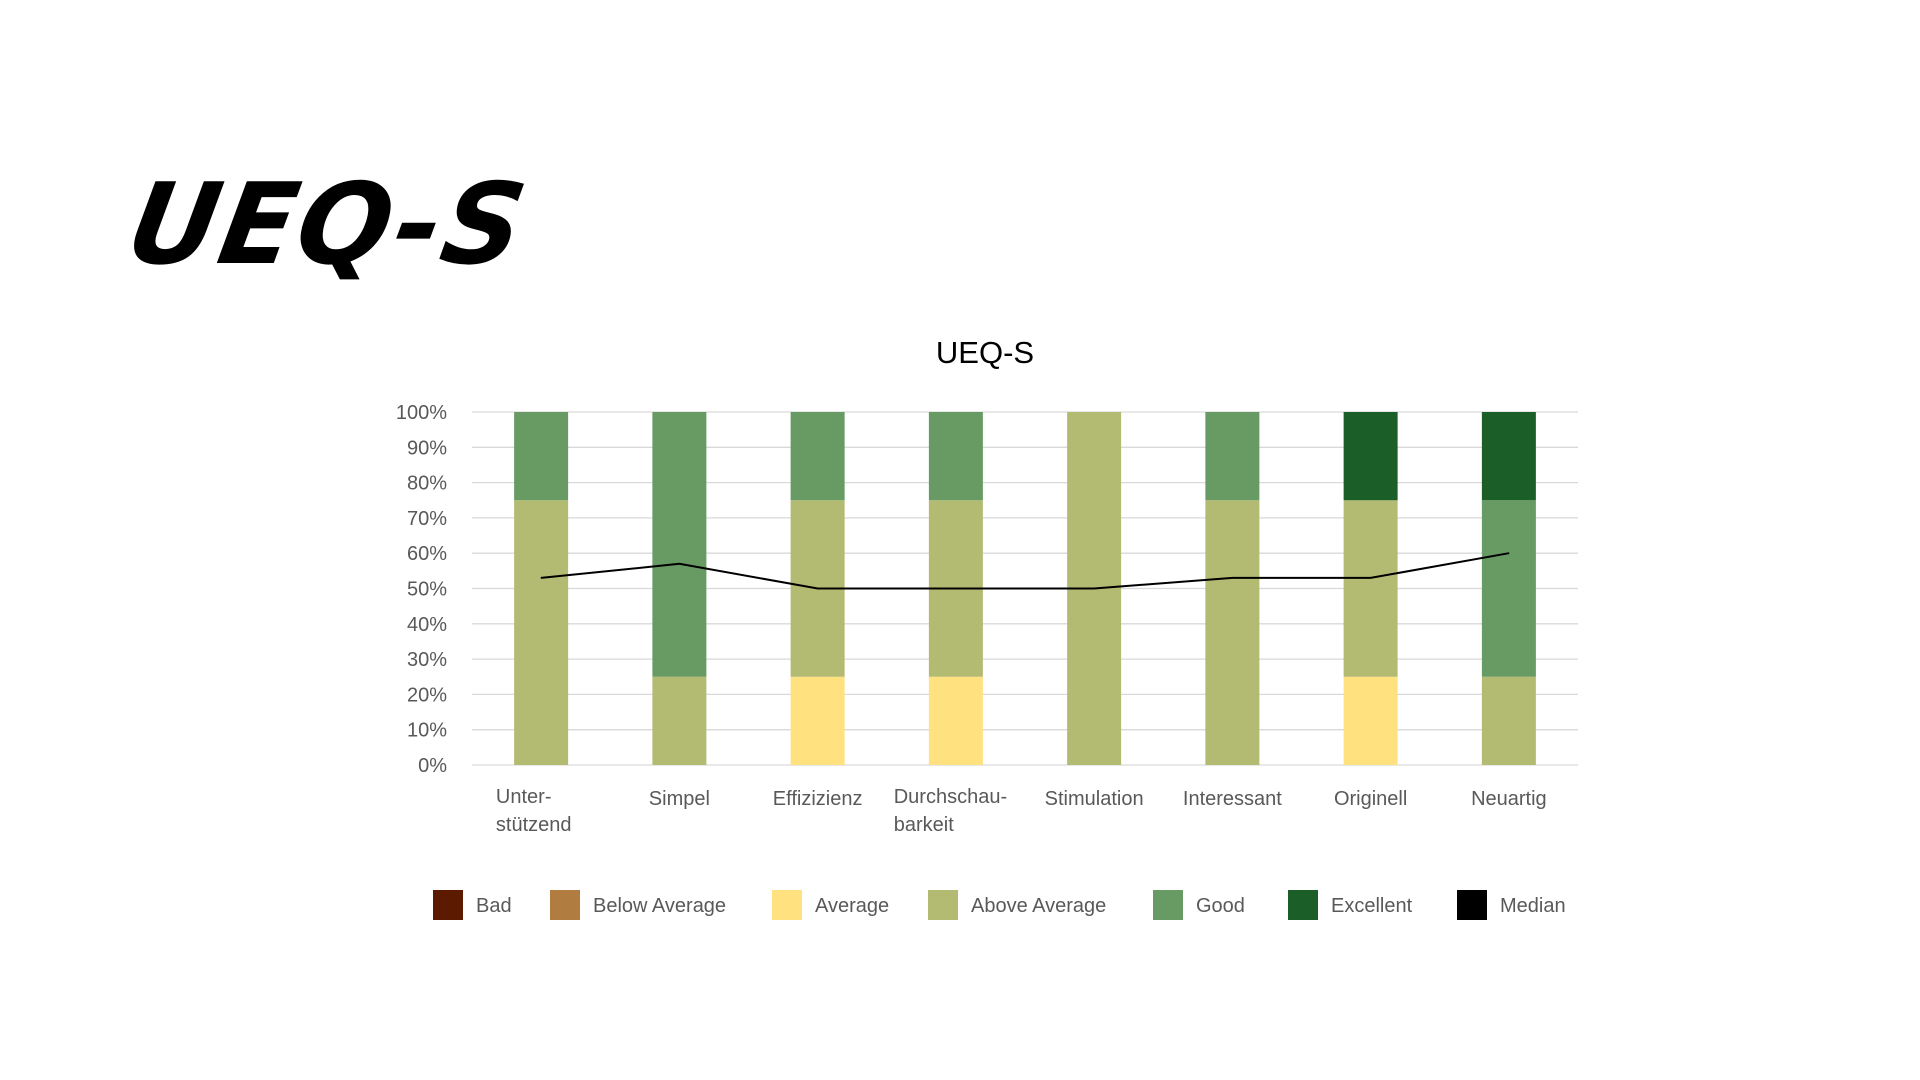 This screenshot has width=1920, height=1080. Describe the element at coordinates (1533, 906) in the screenshot. I see `legend-label: Median` at that location.